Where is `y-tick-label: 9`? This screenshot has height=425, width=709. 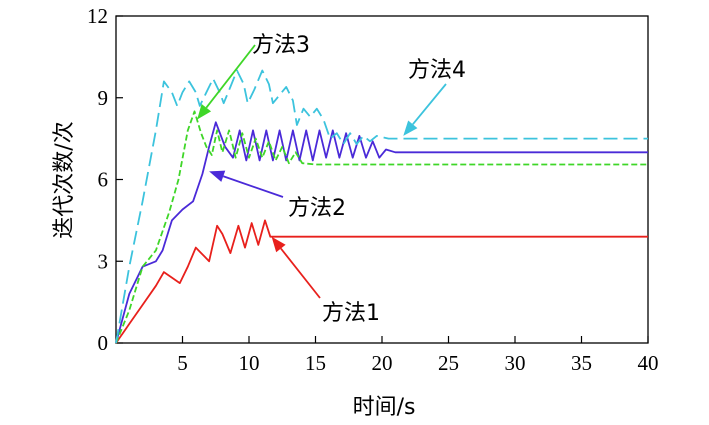 y-tick-label: 9 is located at coordinates (103, 98).